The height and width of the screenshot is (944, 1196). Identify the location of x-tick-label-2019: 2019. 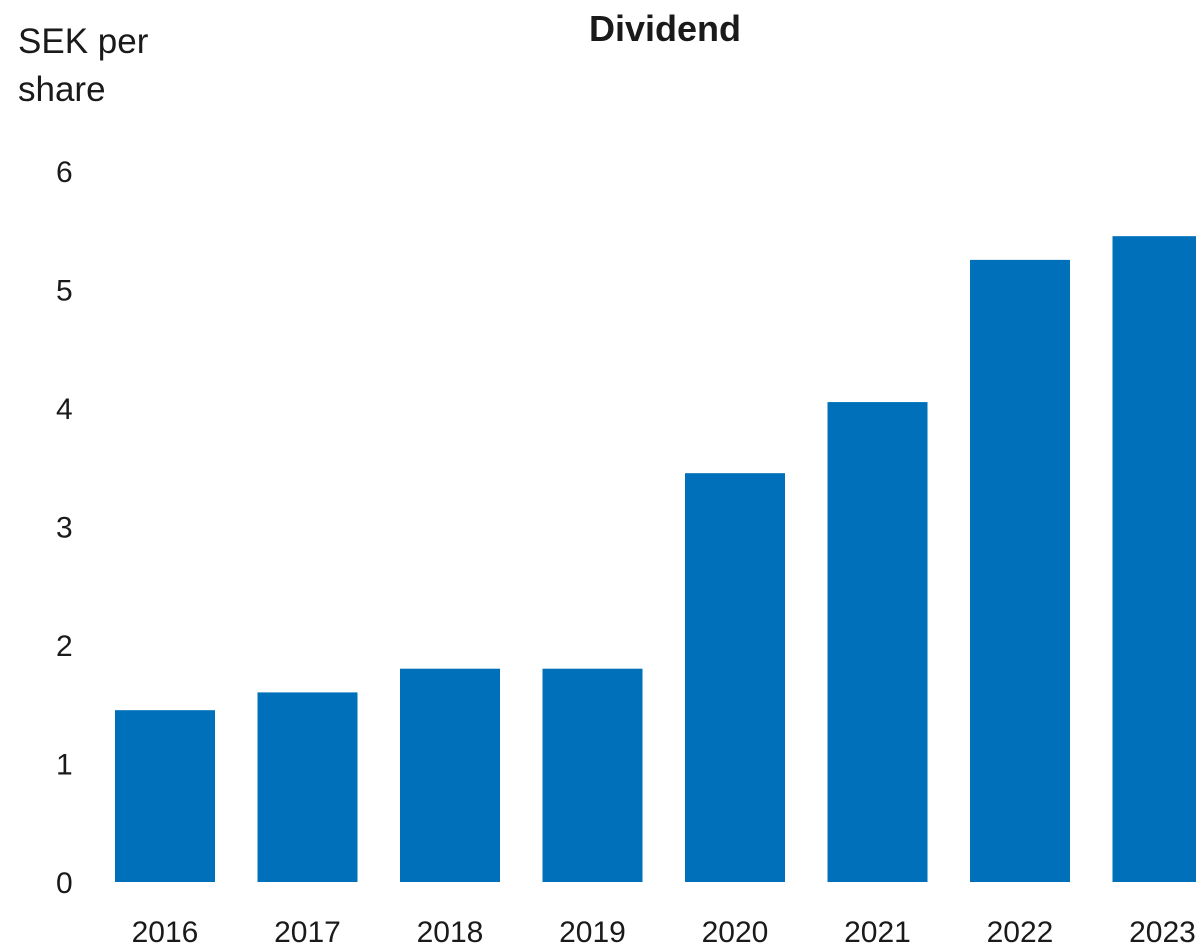
(592, 930).